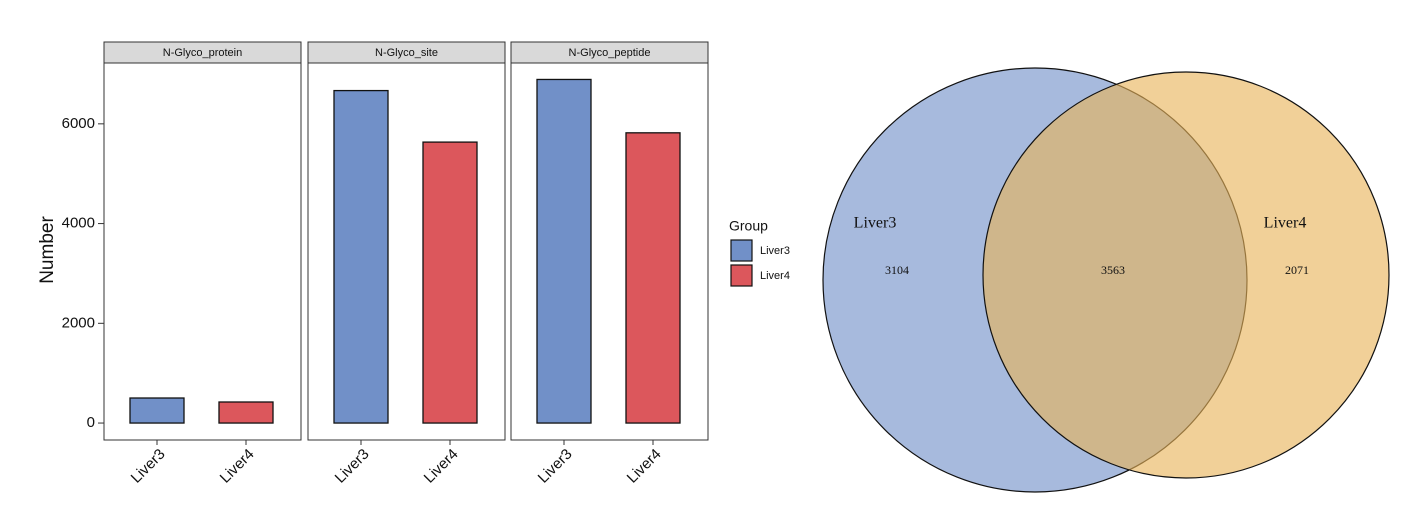  What do you see at coordinates (775, 276) in the screenshot?
I see `legend-label: Liver4` at bounding box center [775, 276].